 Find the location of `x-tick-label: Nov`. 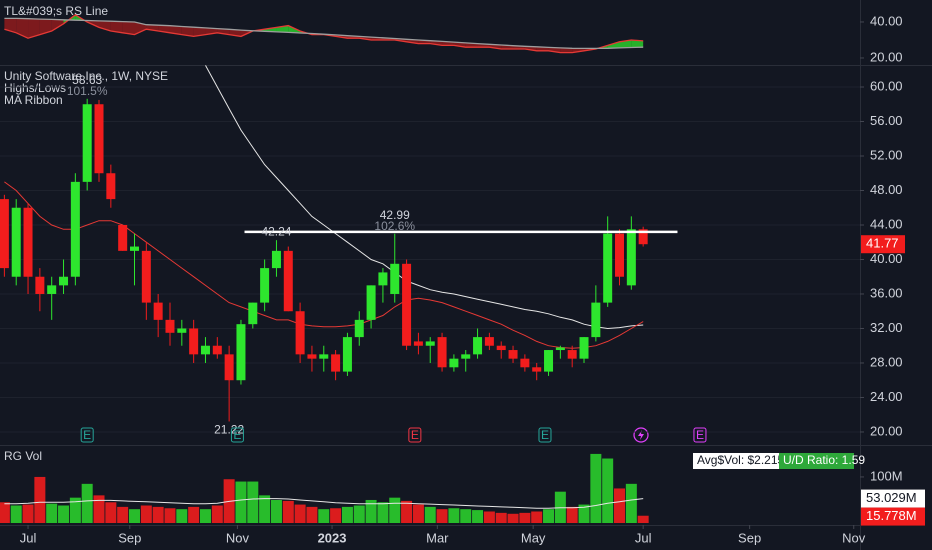

x-tick-label: Nov is located at coordinates (854, 537).